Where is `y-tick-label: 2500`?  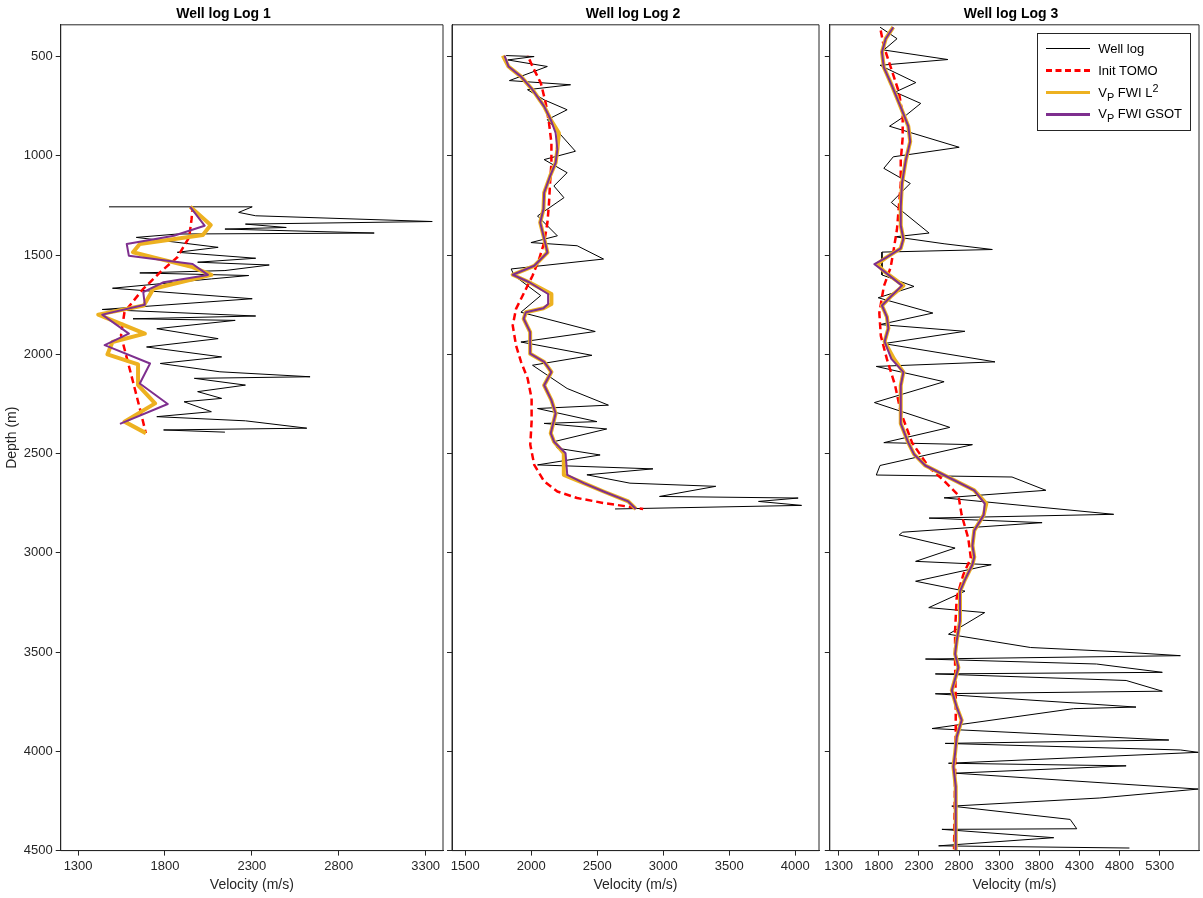
y-tick-label: 2500 is located at coordinates (38, 453).